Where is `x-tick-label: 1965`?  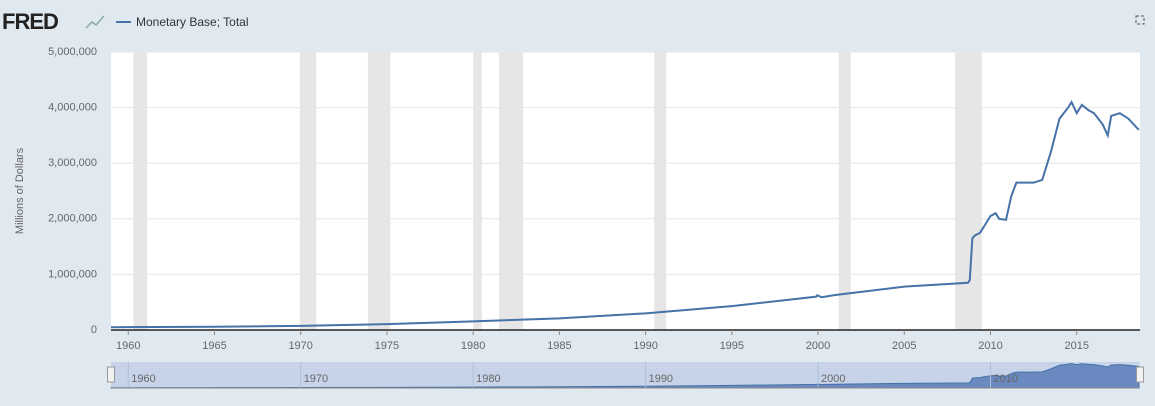
x-tick-label: 1965 is located at coordinates (214, 346).